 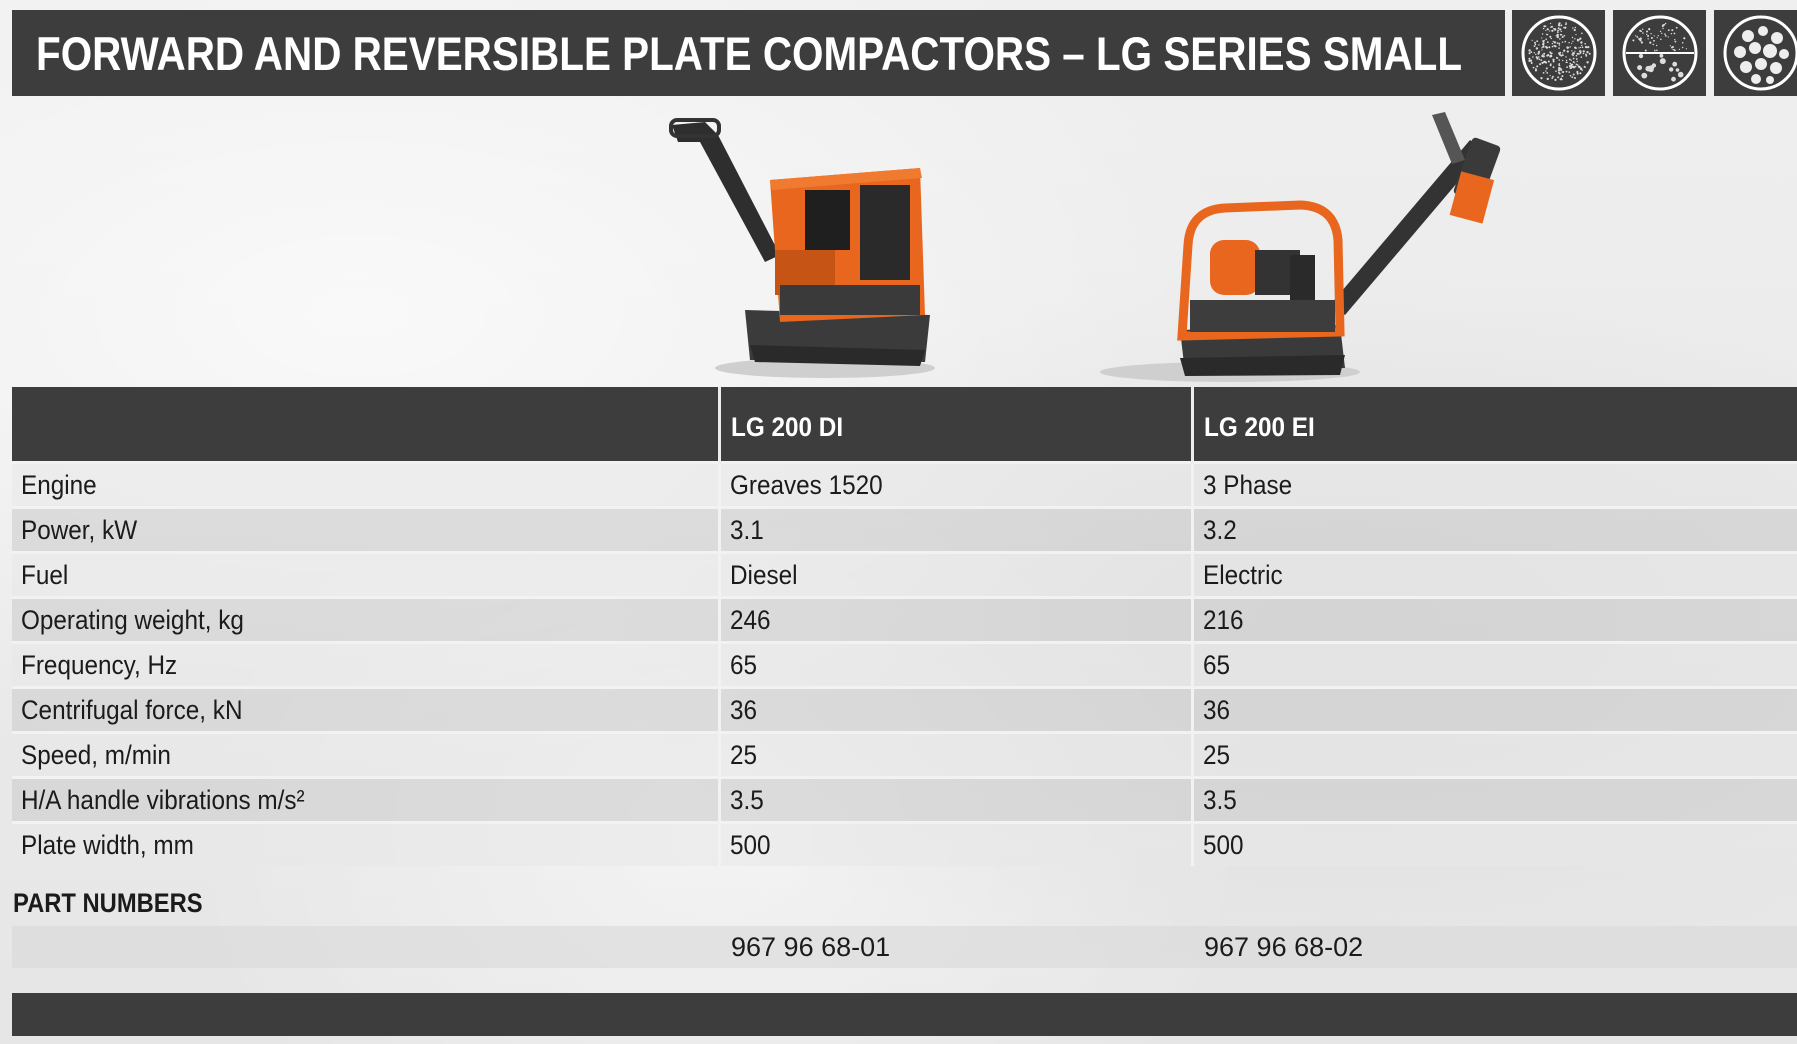 I want to click on header-lg-200-ei-text: LG 200 EI, so click(x=1259, y=426).